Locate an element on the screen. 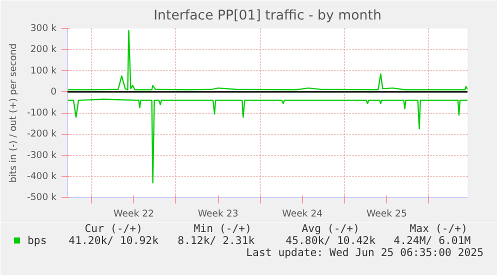 The image size is (497, 275). text: 4.24M/ 6.01M is located at coordinates (432, 240).